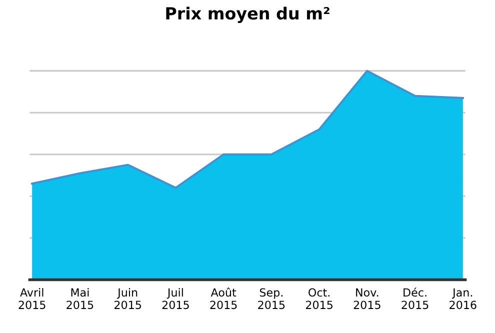 The image size is (495, 333). What do you see at coordinates (319, 299) in the screenshot?
I see `x-tick-label: Oct. 2015` at bounding box center [319, 299].